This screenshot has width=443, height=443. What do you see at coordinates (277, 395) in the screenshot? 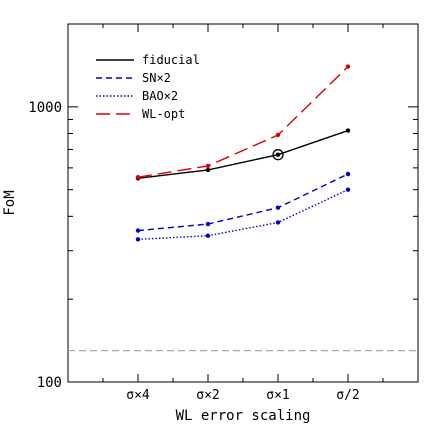
I see `x-tick-label: σ×1` at bounding box center [277, 395].